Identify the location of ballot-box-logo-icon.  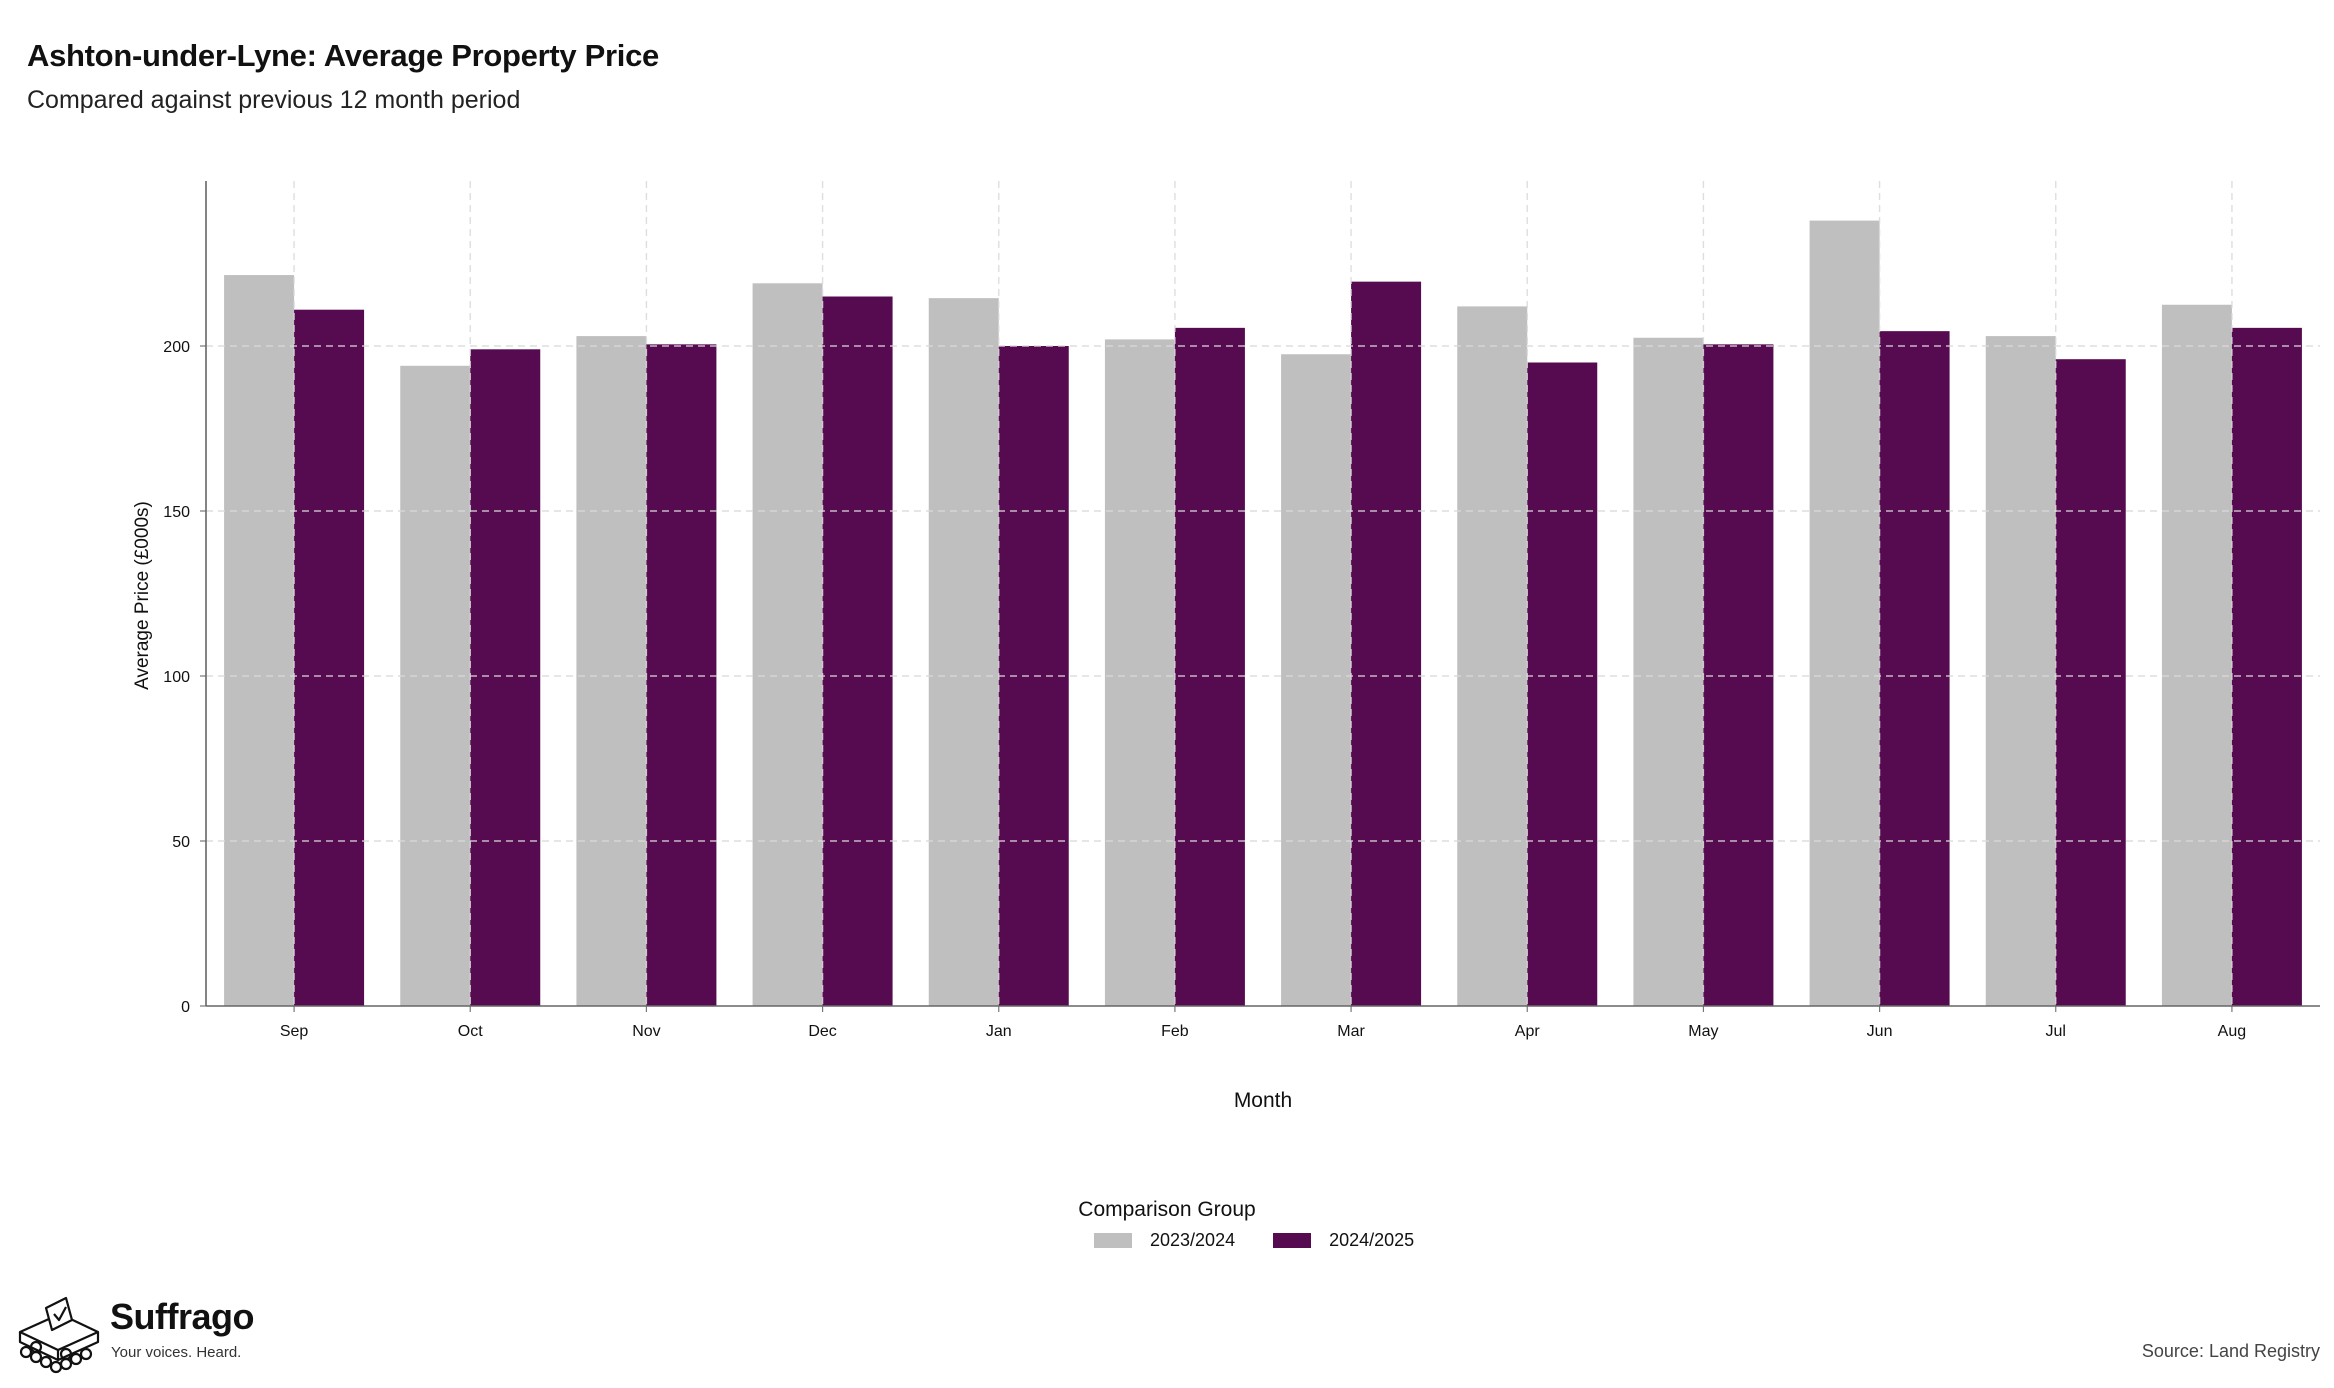
(59, 1335).